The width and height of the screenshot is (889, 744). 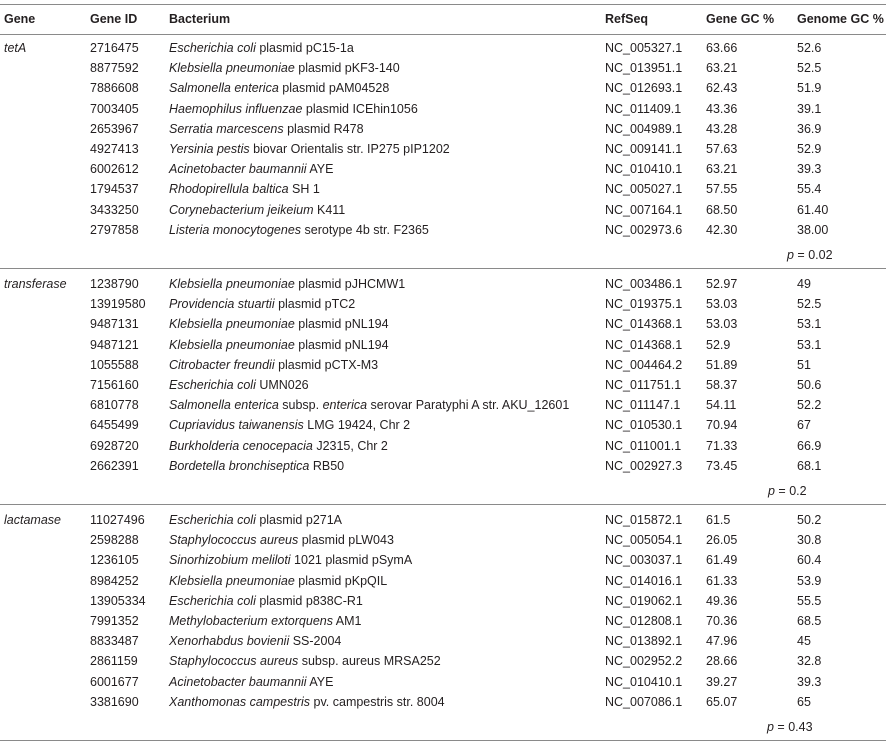 I want to click on p-value: p = 0.2, so click(x=787, y=491).